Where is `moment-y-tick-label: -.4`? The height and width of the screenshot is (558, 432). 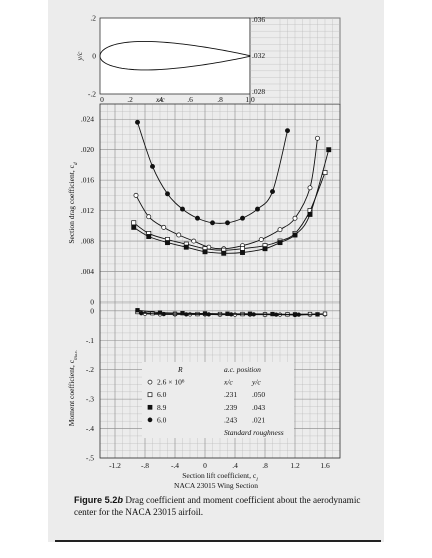 moment-y-tick-label: -.4 is located at coordinates (90, 428).